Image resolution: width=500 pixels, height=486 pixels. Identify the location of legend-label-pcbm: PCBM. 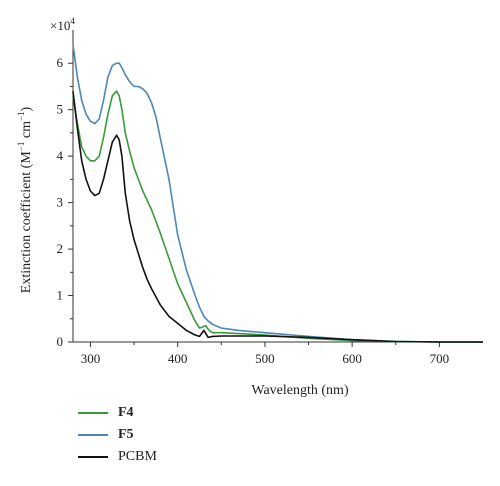
(137, 456).